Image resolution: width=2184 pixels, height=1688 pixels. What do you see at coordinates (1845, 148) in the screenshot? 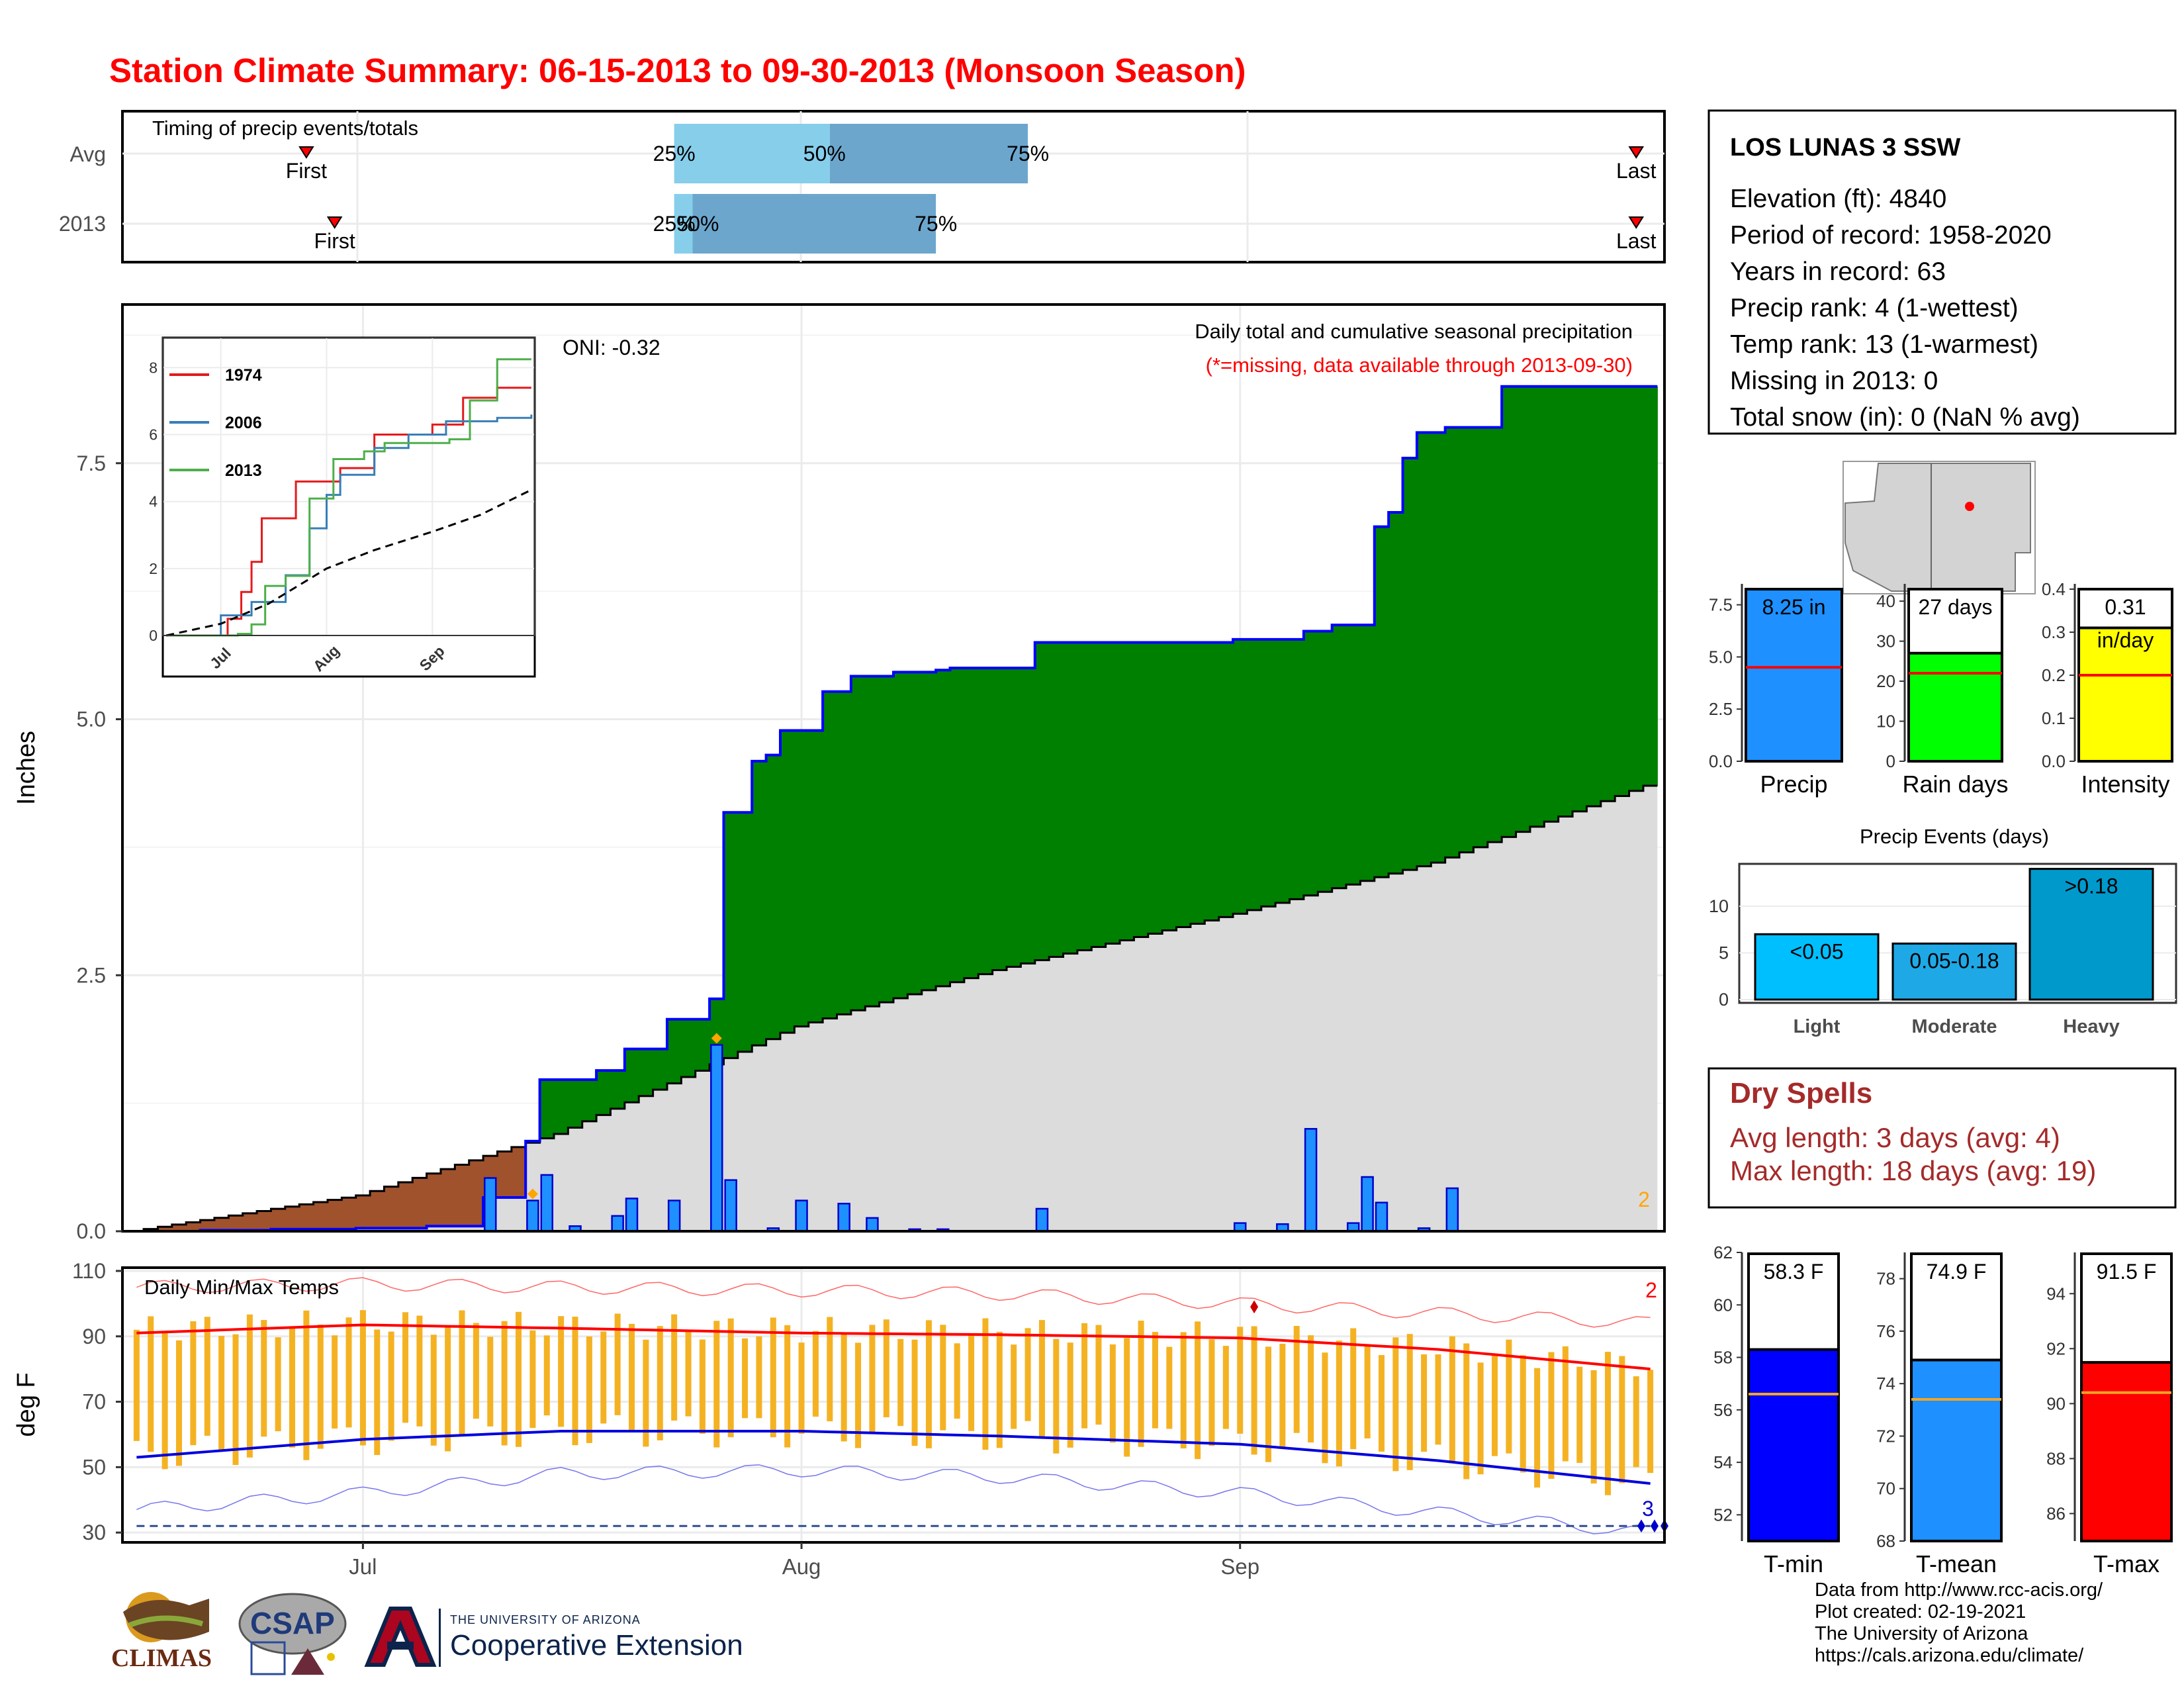
I see `station-name: LOS LUNAS 3 SSW` at bounding box center [1845, 148].